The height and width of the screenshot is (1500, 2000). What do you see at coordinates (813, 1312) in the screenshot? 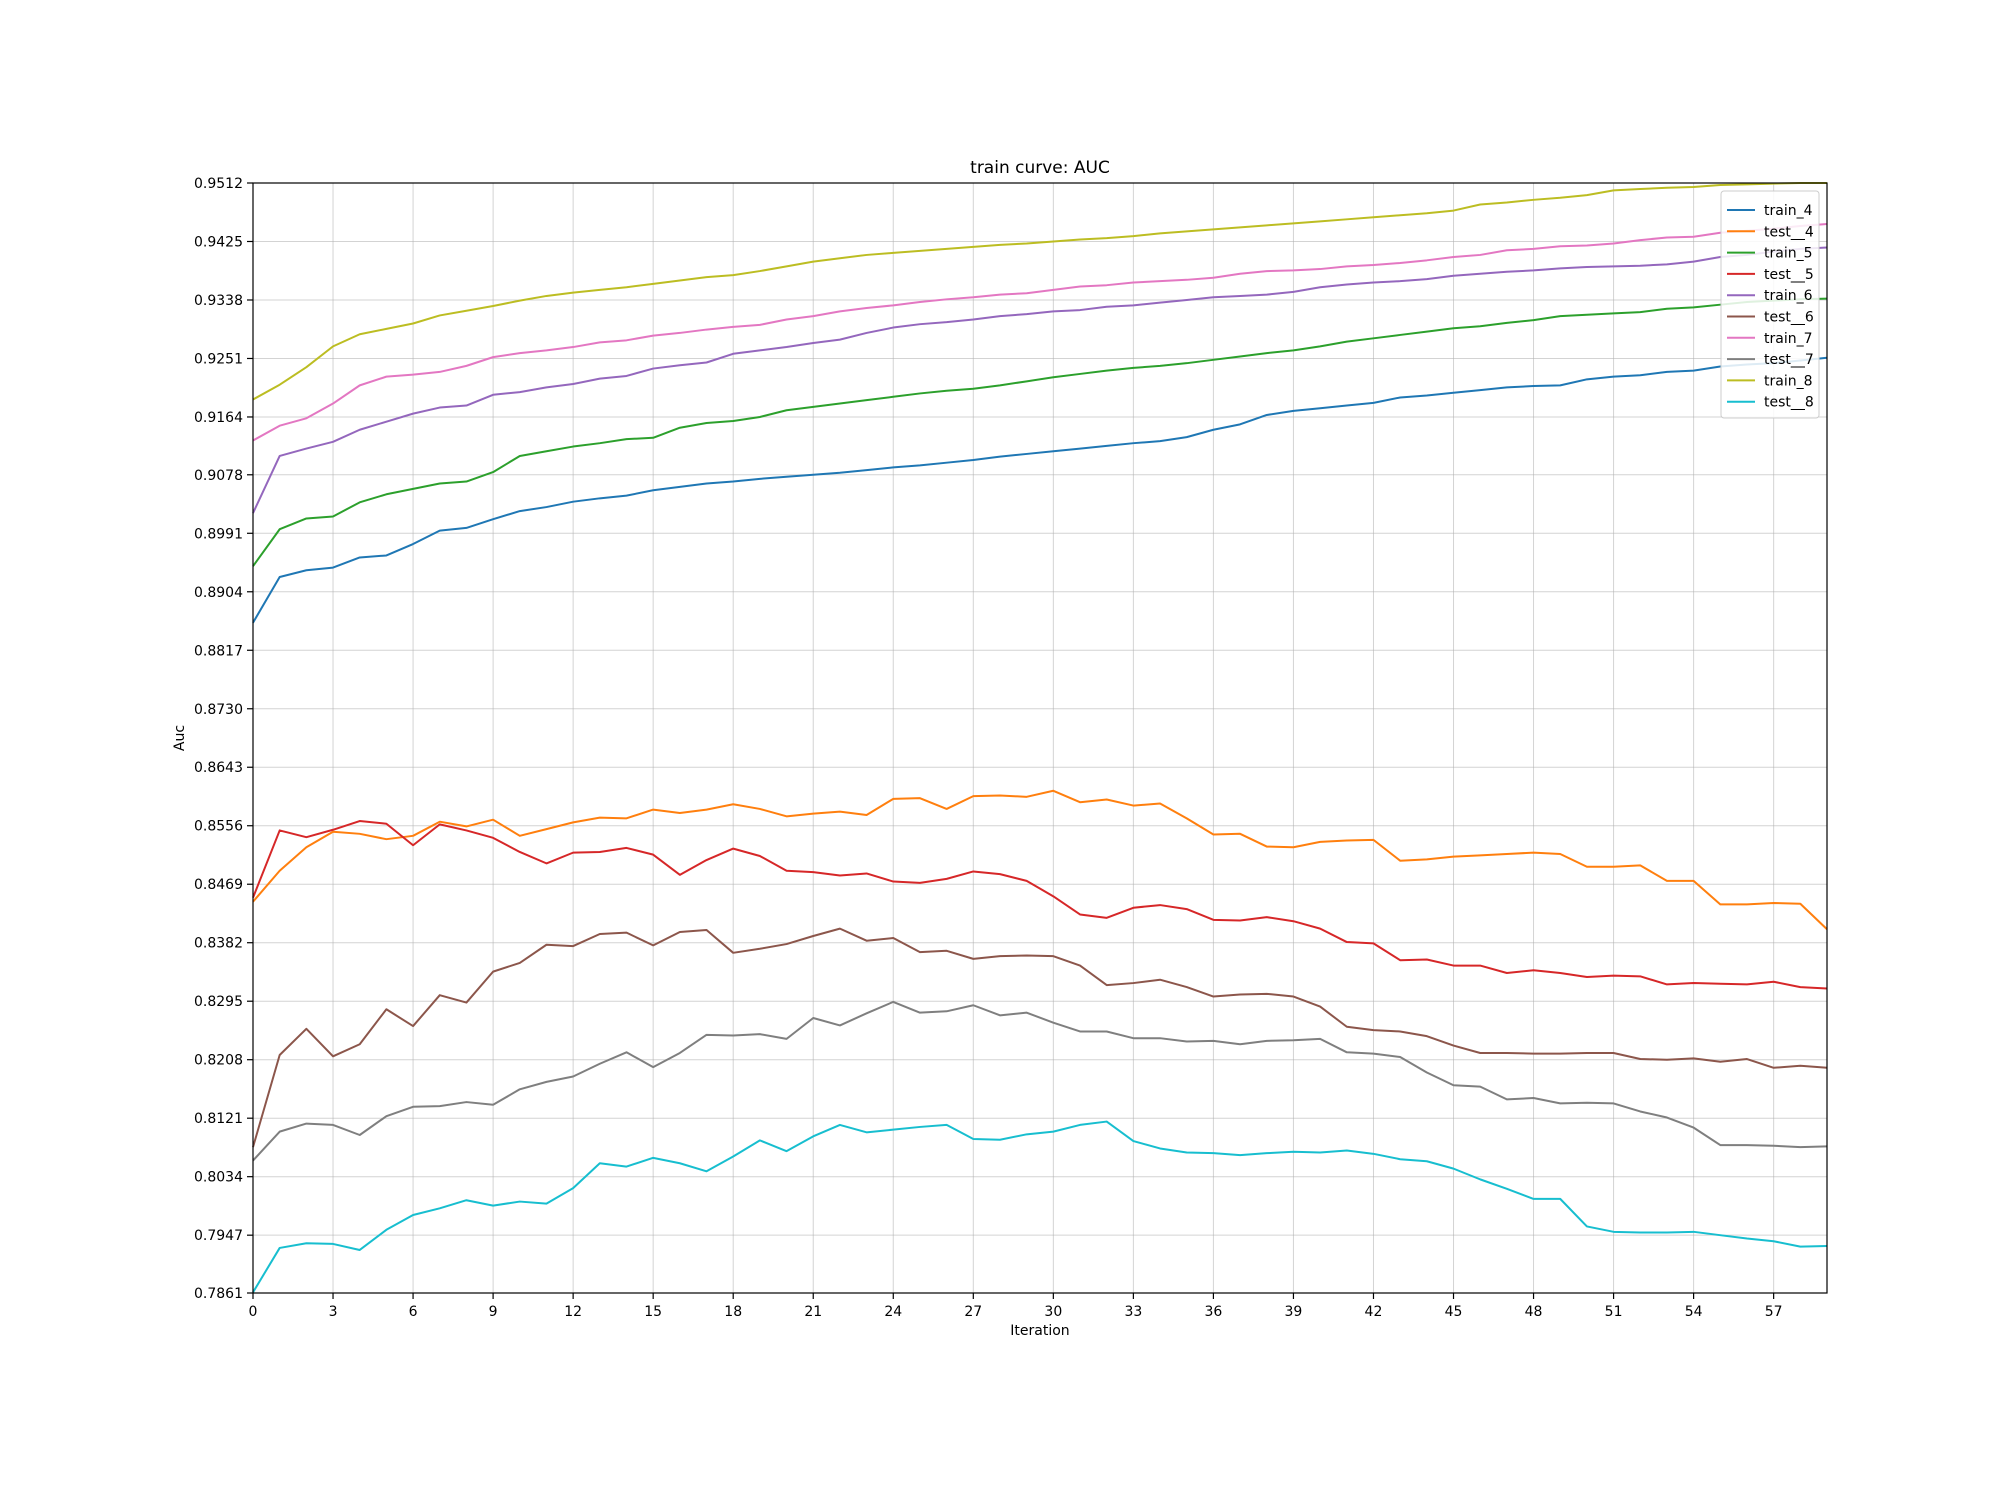
I see `x-tick-label: 21` at bounding box center [813, 1312].